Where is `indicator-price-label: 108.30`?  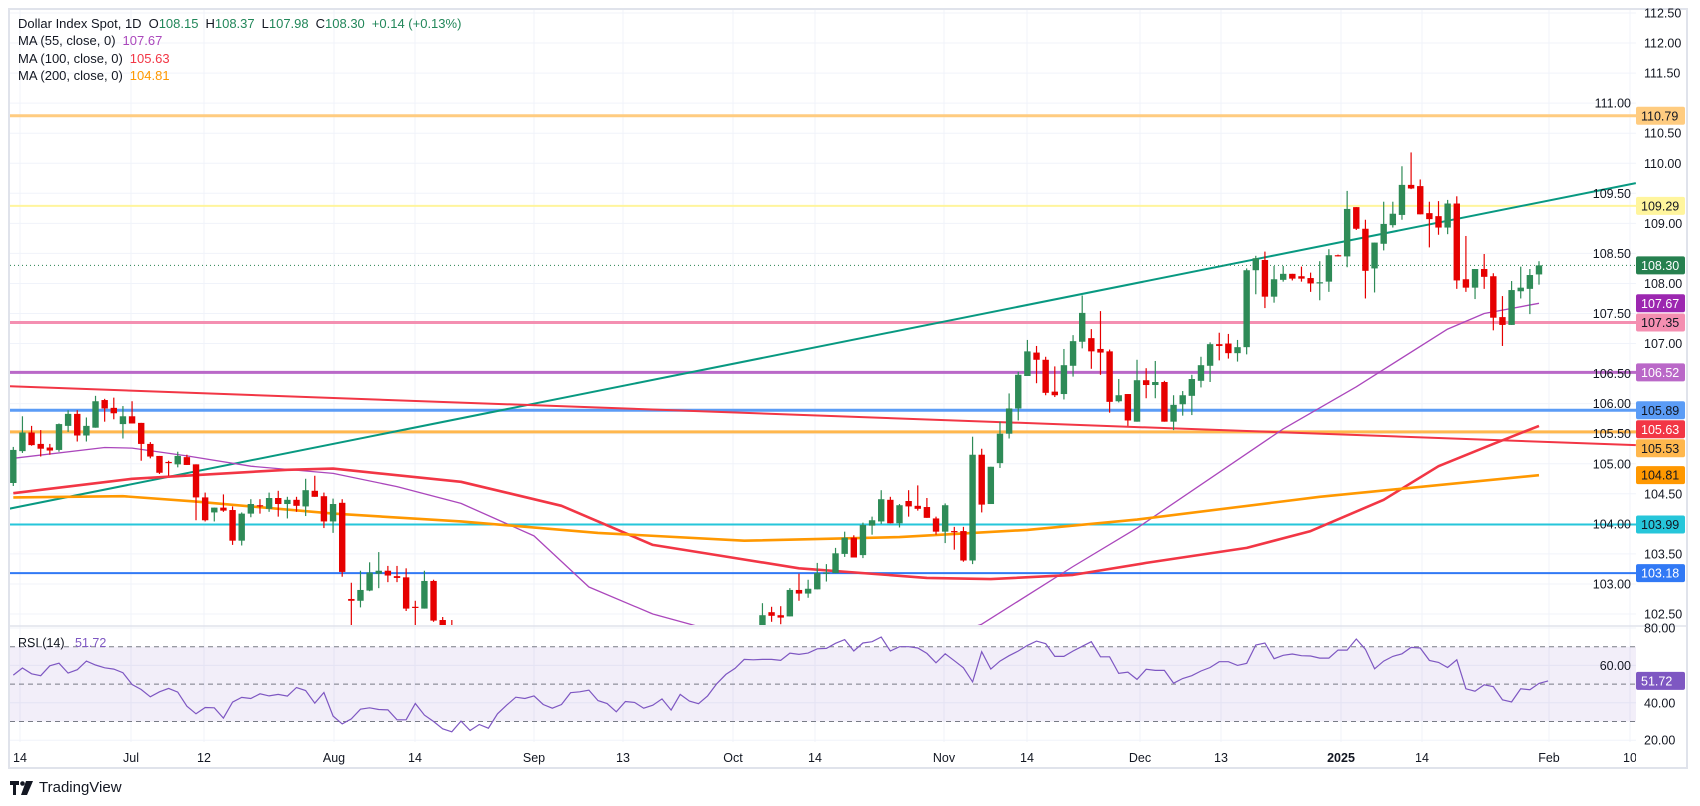
indicator-price-label: 108.30 is located at coordinates (1660, 265).